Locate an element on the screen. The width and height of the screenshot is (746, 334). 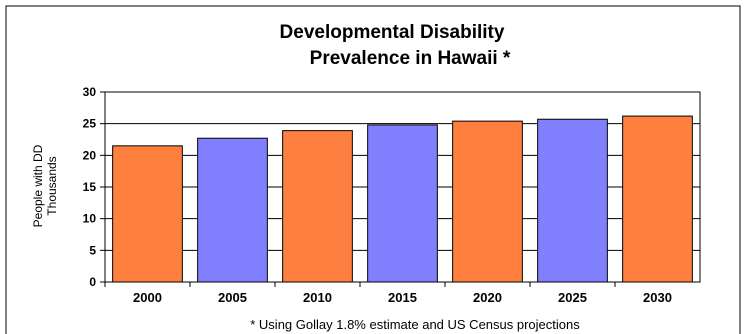
chart-title-line1: Developmental Disability is located at coordinates (392, 32).